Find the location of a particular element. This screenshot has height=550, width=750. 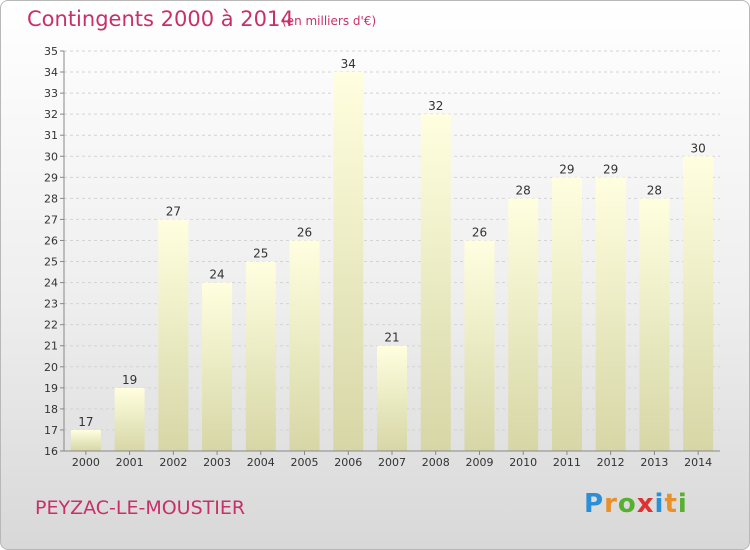

logo-letter: o is located at coordinates (627, 504).